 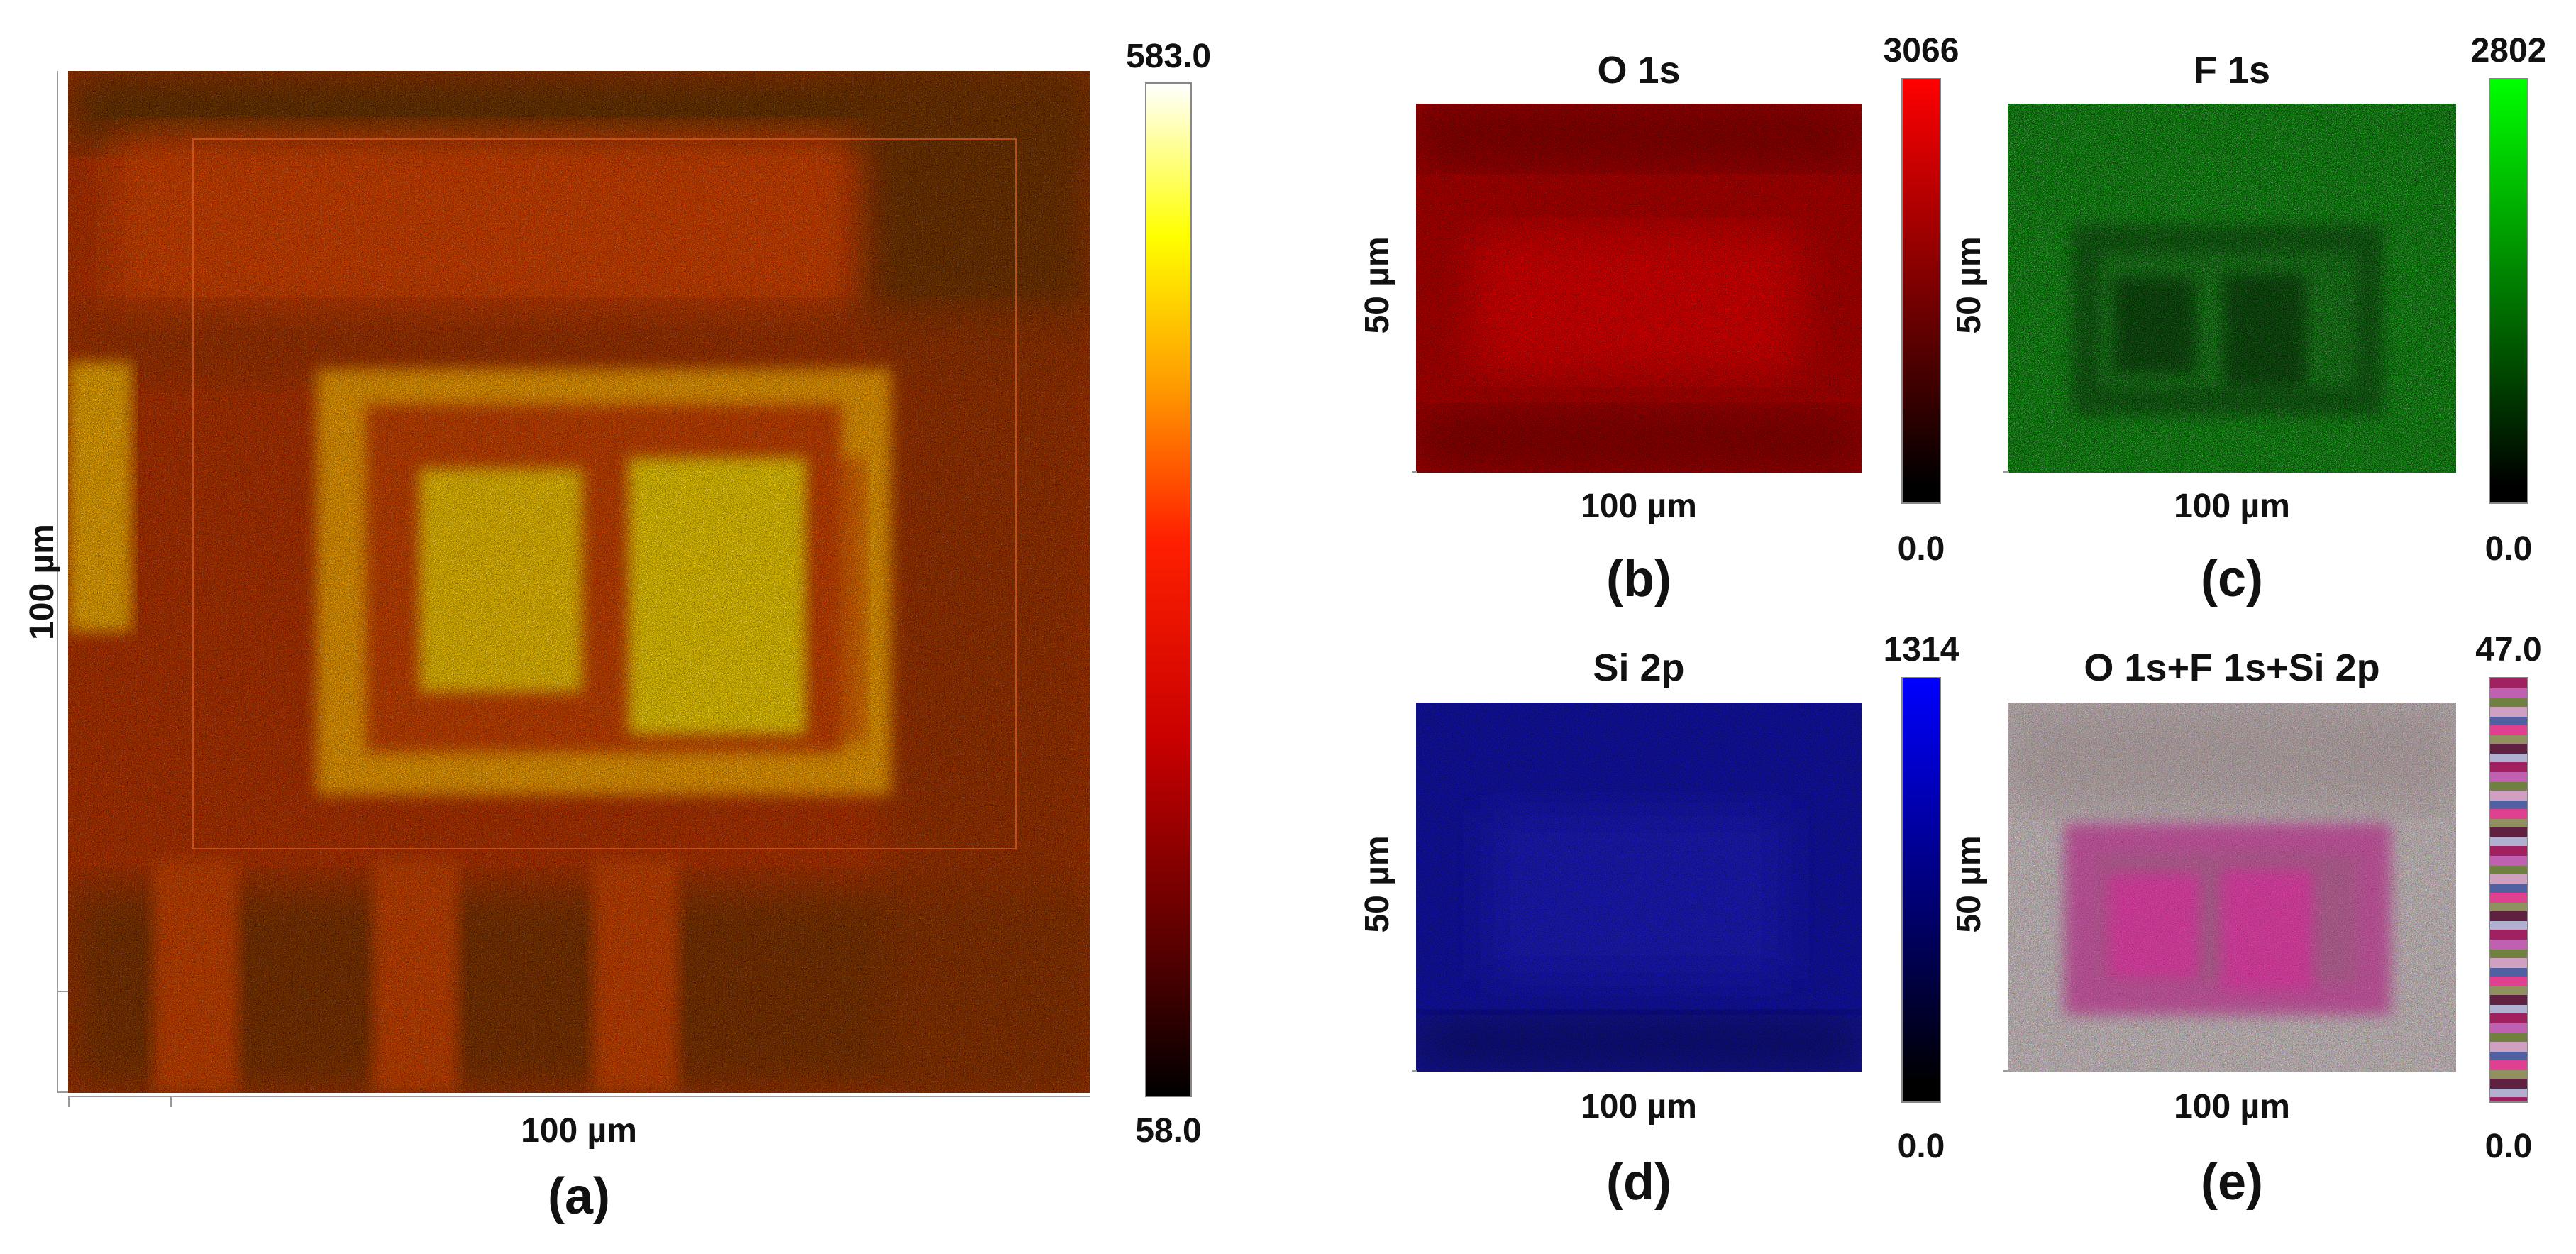 What do you see at coordinates (42, 582) in the screenshot?
I see `y-axis-label-a: 100 µm` at bounding box center [42, 582].